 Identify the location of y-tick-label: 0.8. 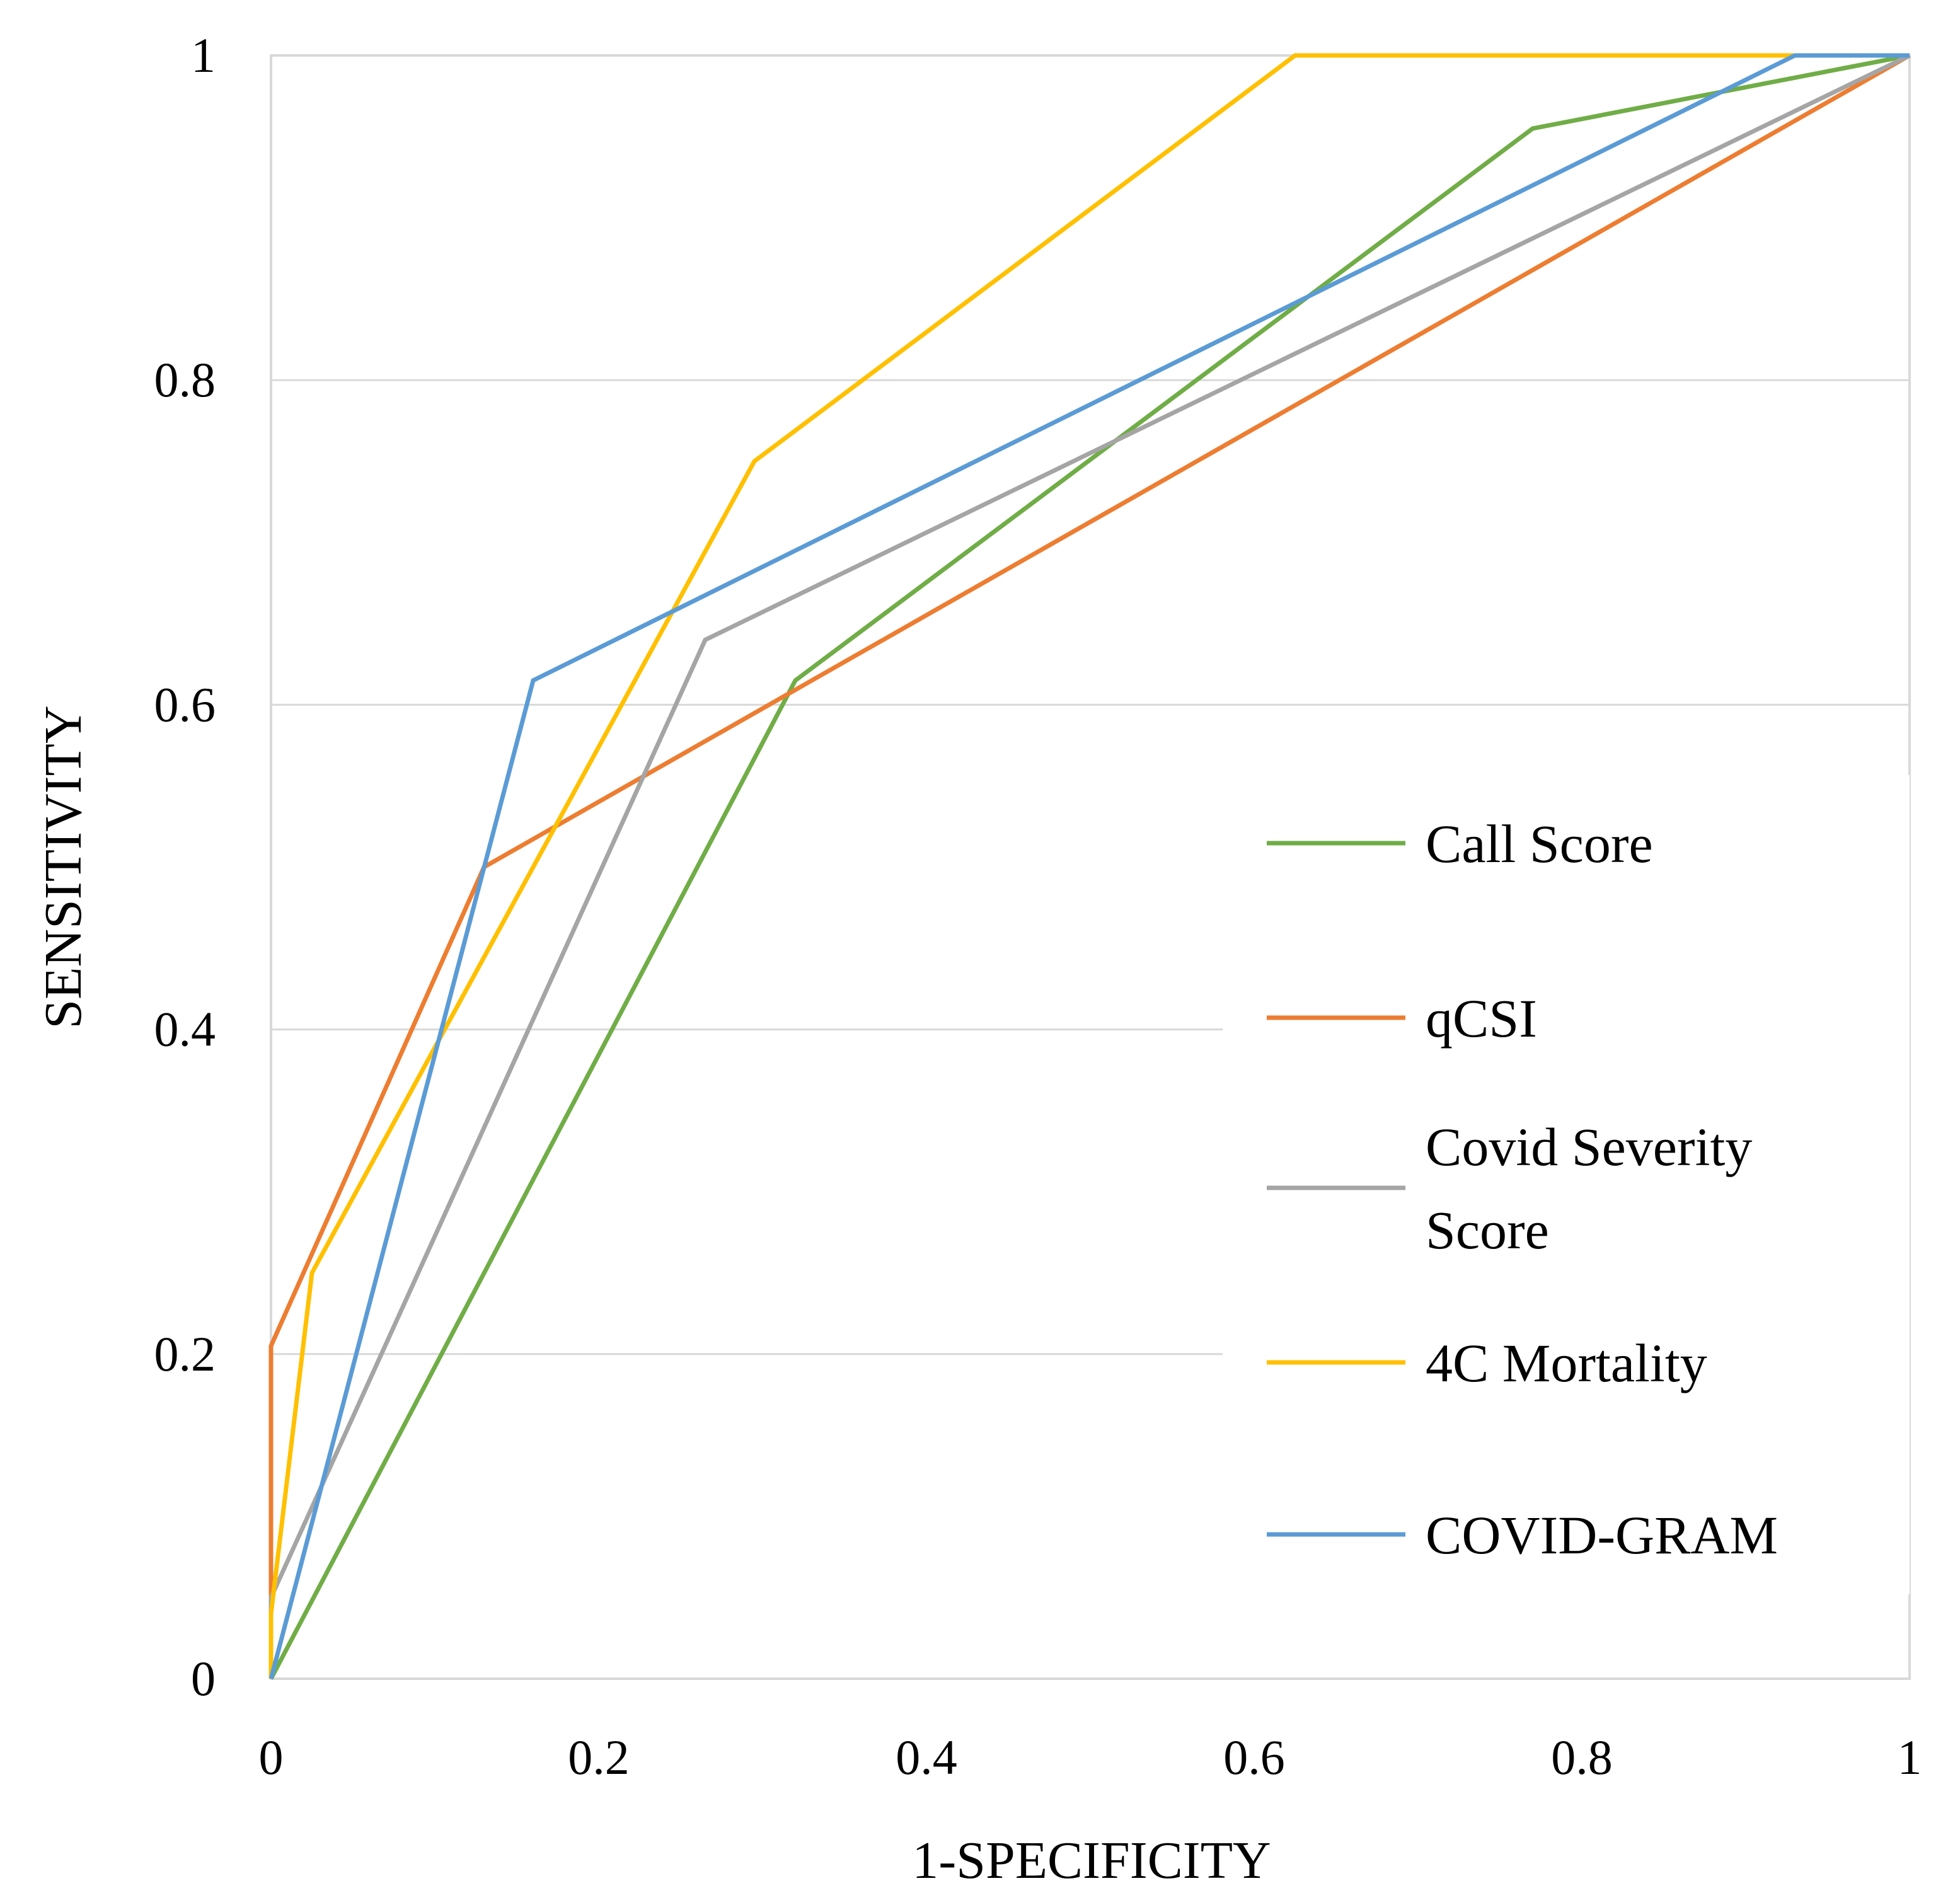
(185, 379).